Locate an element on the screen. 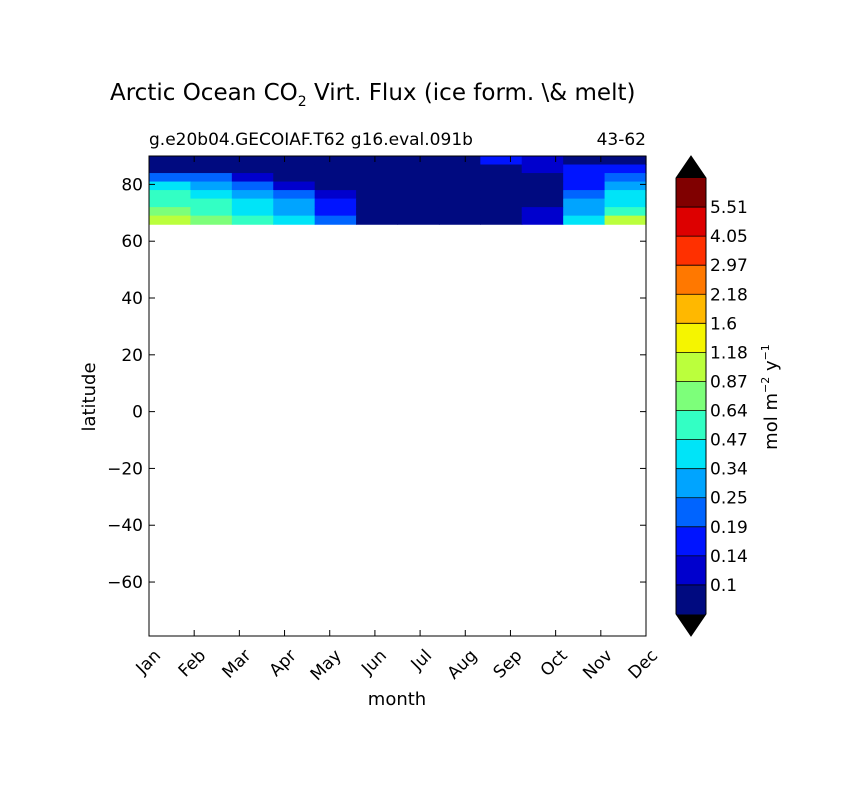 This screenshot has width=864, height=788. y-tick-label: 20 is located at coordinates (132, 356).